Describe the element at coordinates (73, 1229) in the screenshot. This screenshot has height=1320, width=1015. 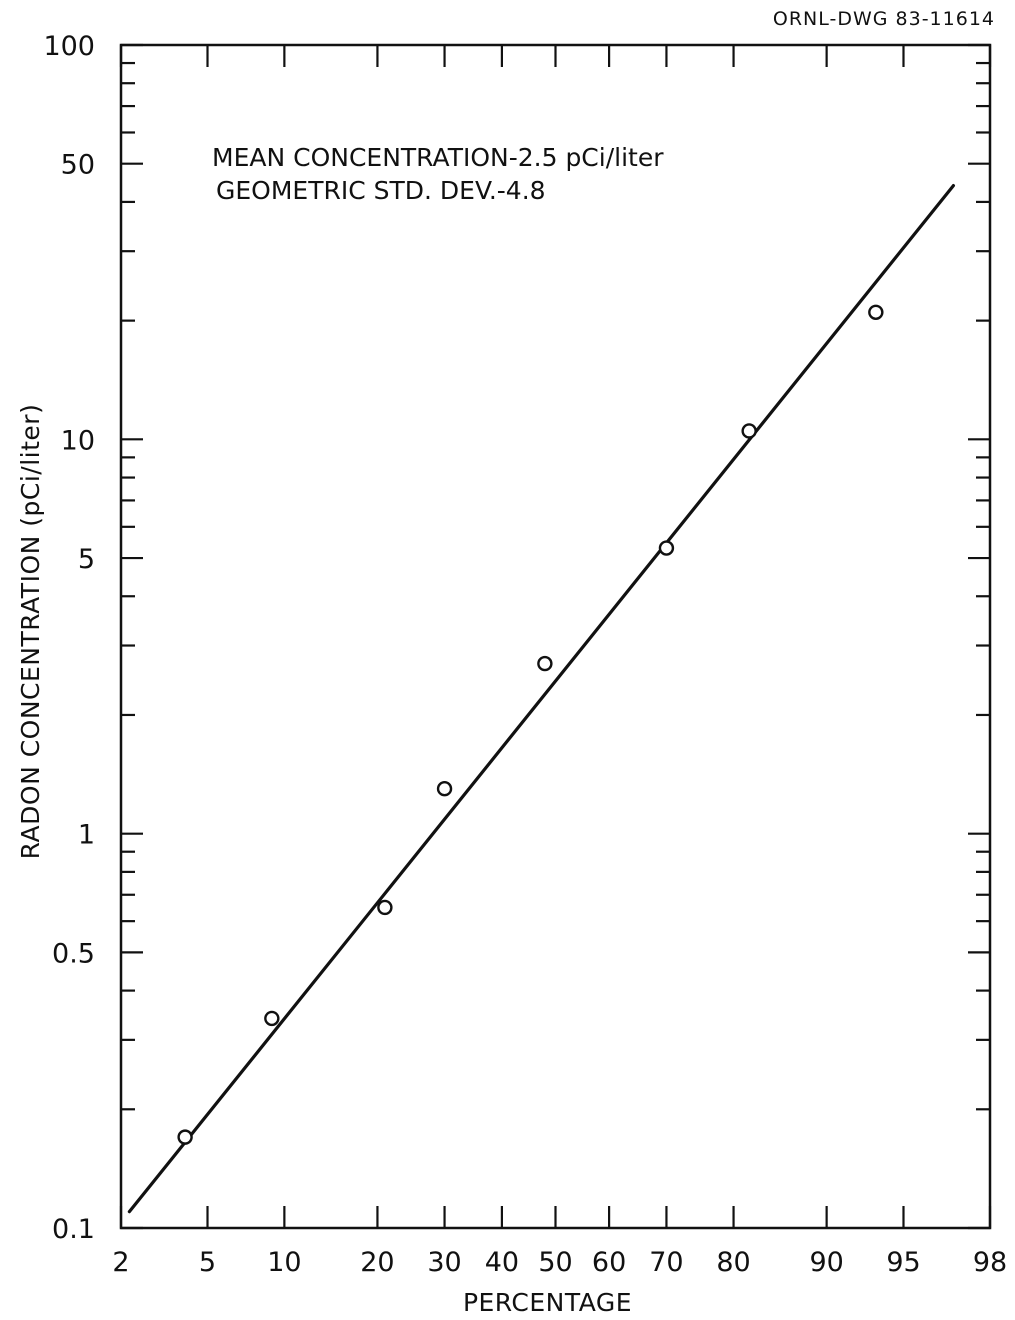
I see `y-tick-label: 0.1` at that location.